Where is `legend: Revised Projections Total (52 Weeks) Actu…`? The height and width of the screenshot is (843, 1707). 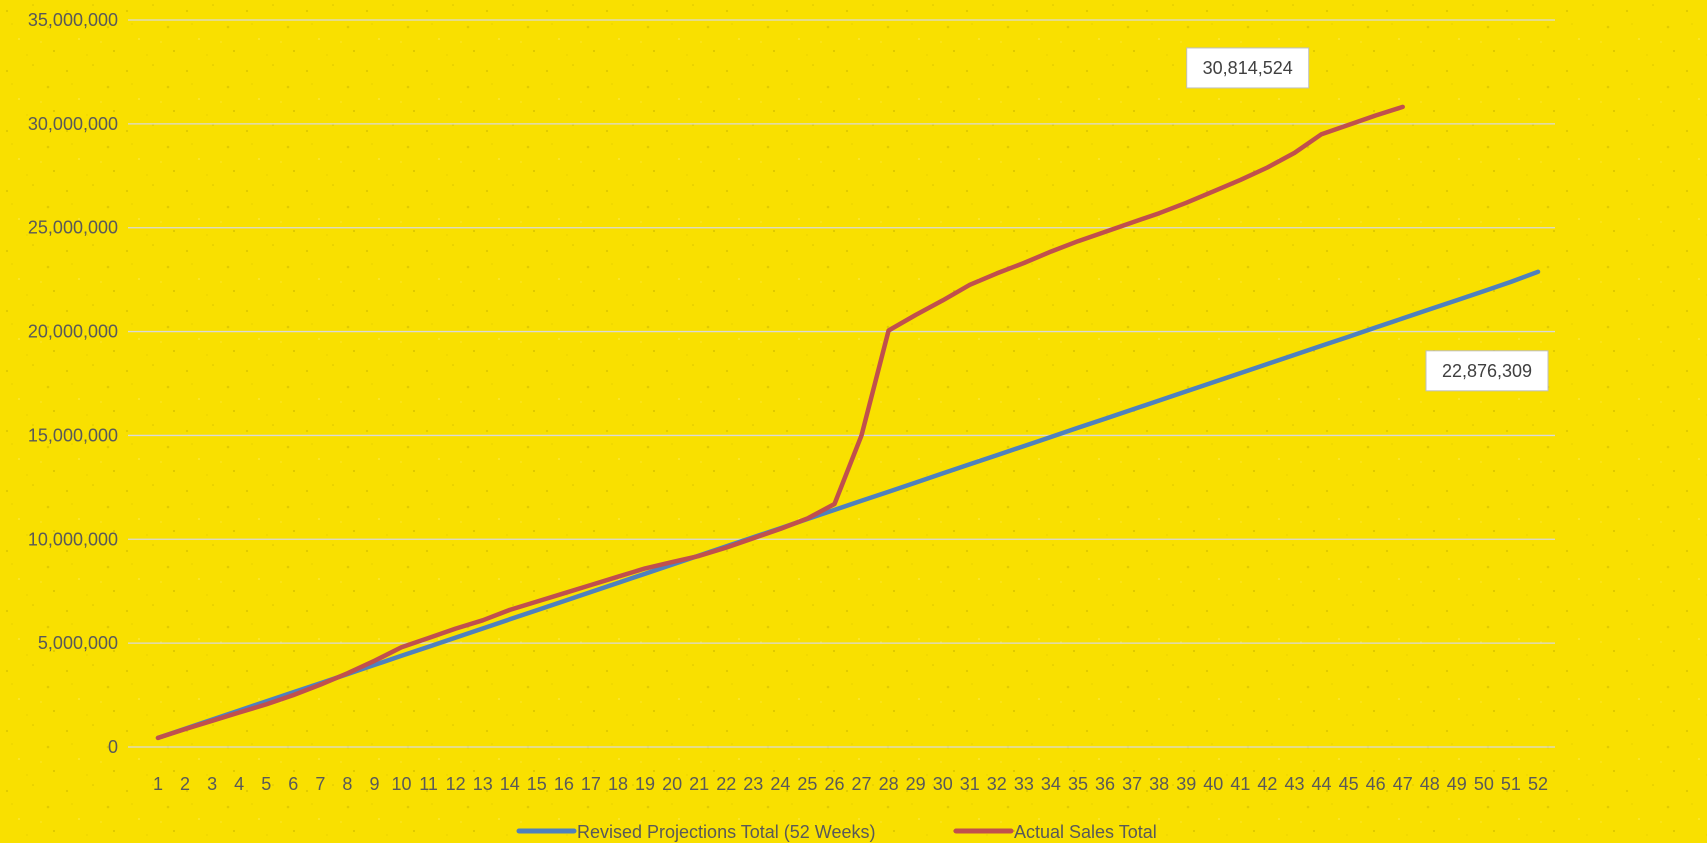 legend: Revised Projections Total (52 Weeks) Actu… is located at coordinates (836, 832).